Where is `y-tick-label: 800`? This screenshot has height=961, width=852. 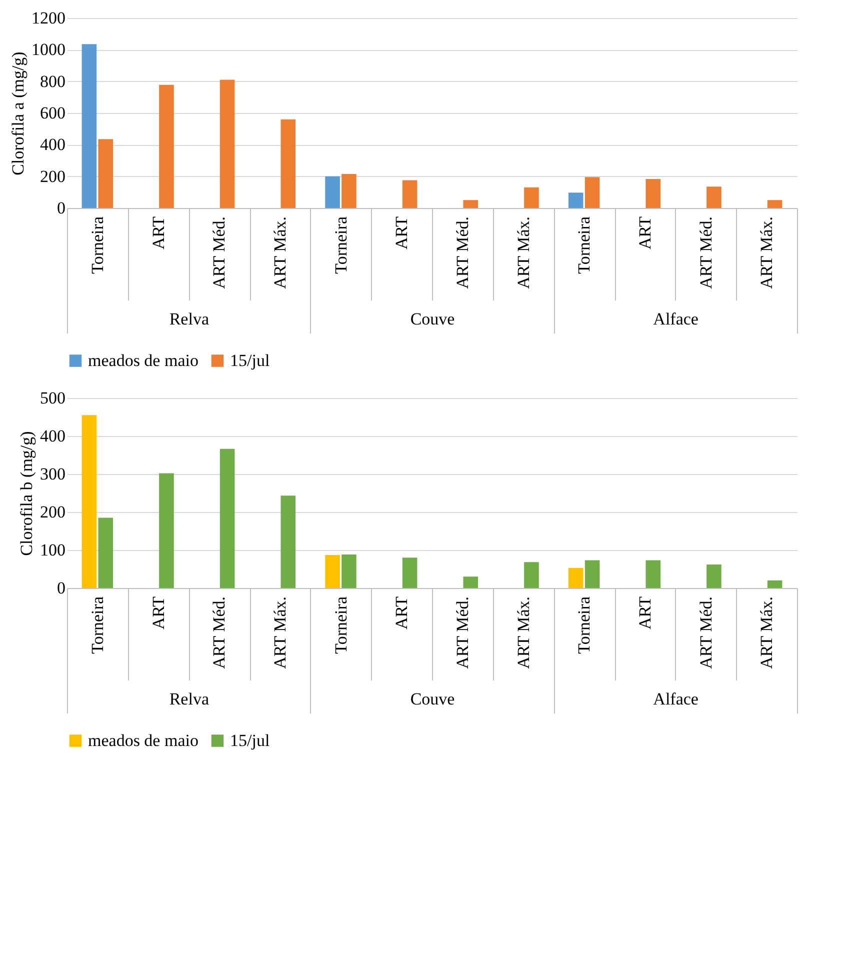
y-tick-label: 800 is located at coordinates (53, 81).